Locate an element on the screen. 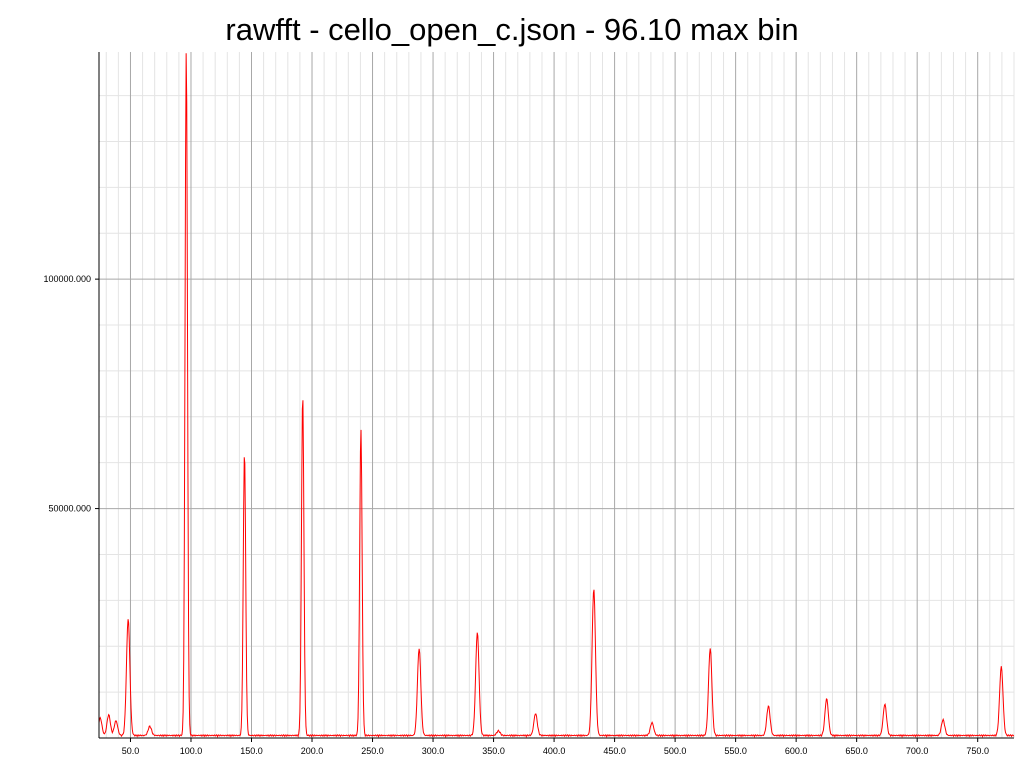 The image size is (1024, 768). x-tick-label: 650.0 is located at coordinates (856, 751).